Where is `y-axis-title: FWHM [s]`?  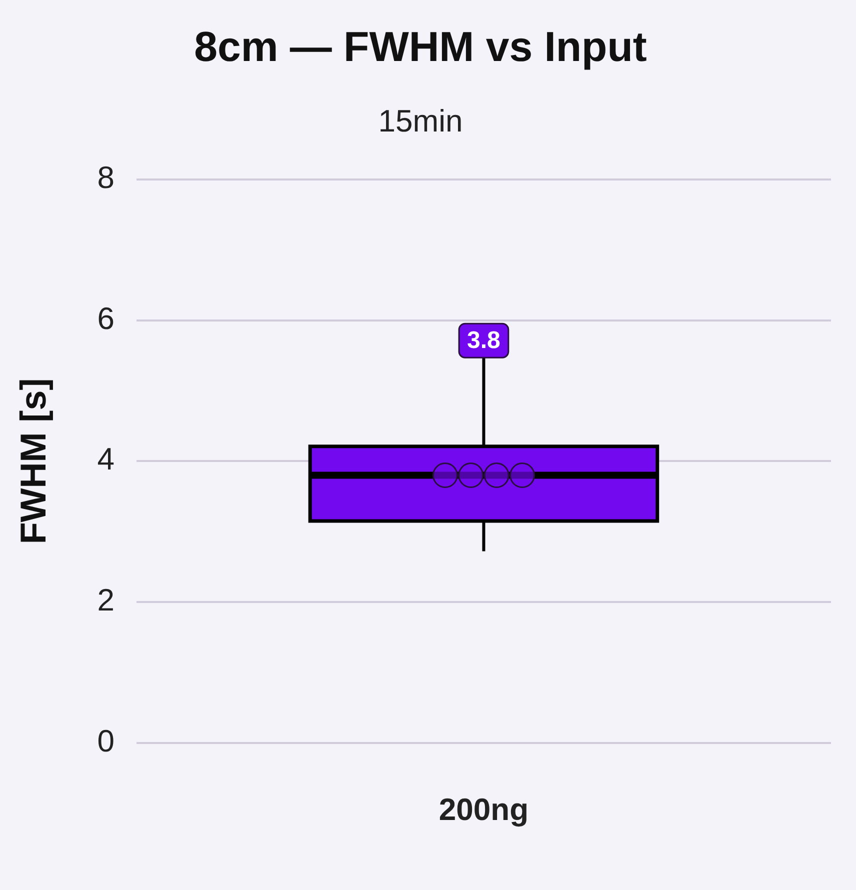 y-axis-title: FWHM [s] is located at coordinates (33, 461).